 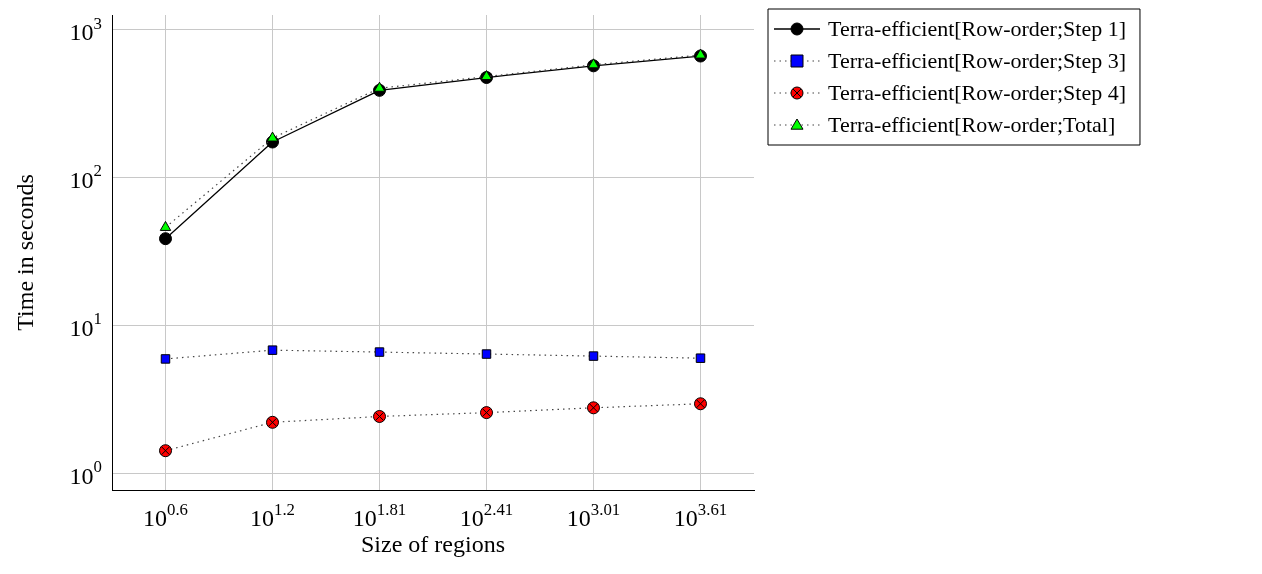 What do you see at coordinates (977, 60) in the screenshot?
I see `legend-label: Terra-efficient[Row-order;Step 3]` at bounding box center [977, 60].